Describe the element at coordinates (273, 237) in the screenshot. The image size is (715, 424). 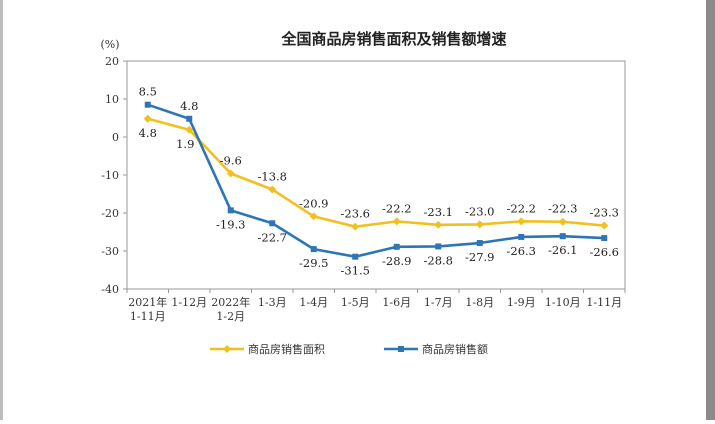
I see `data-label: -22.7` at that location.